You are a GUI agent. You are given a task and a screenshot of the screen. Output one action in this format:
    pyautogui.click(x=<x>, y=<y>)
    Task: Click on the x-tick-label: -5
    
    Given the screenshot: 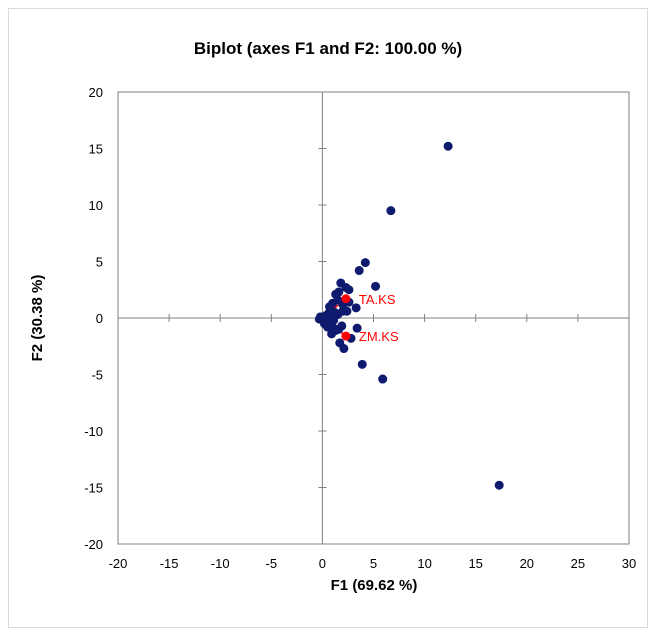 What is the action you would take?
    pyautogui.click(x=272, y=563)
    